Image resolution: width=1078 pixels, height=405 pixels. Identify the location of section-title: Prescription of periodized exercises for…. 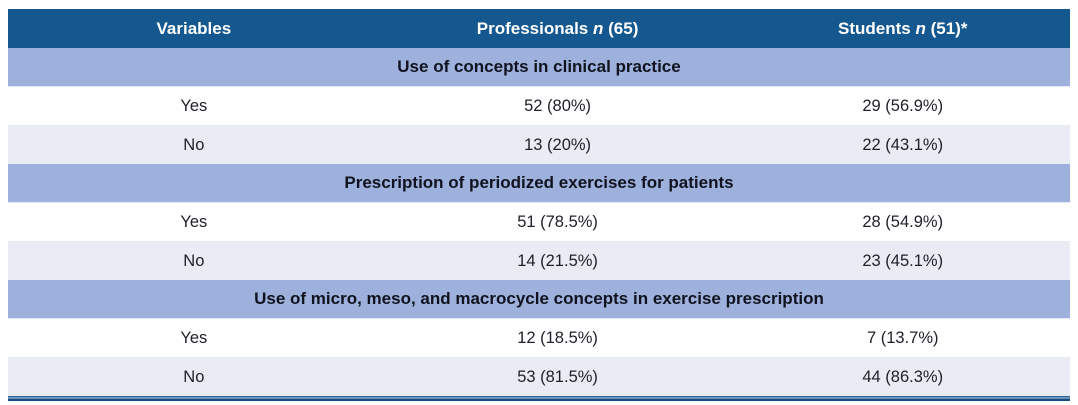
(539, 183).